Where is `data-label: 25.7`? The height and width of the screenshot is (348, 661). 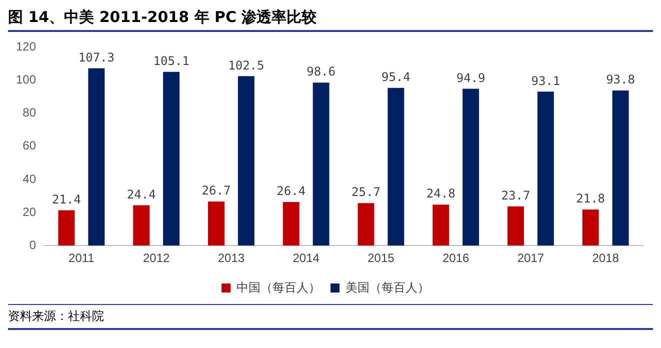
data-label: 25.7 is located at coordinates (366, 192).